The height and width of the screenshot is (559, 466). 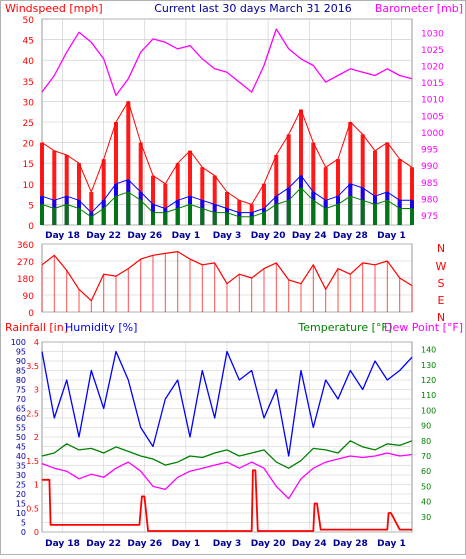 I want to click on y-tick-label: 975, so click(x=429, y=217).